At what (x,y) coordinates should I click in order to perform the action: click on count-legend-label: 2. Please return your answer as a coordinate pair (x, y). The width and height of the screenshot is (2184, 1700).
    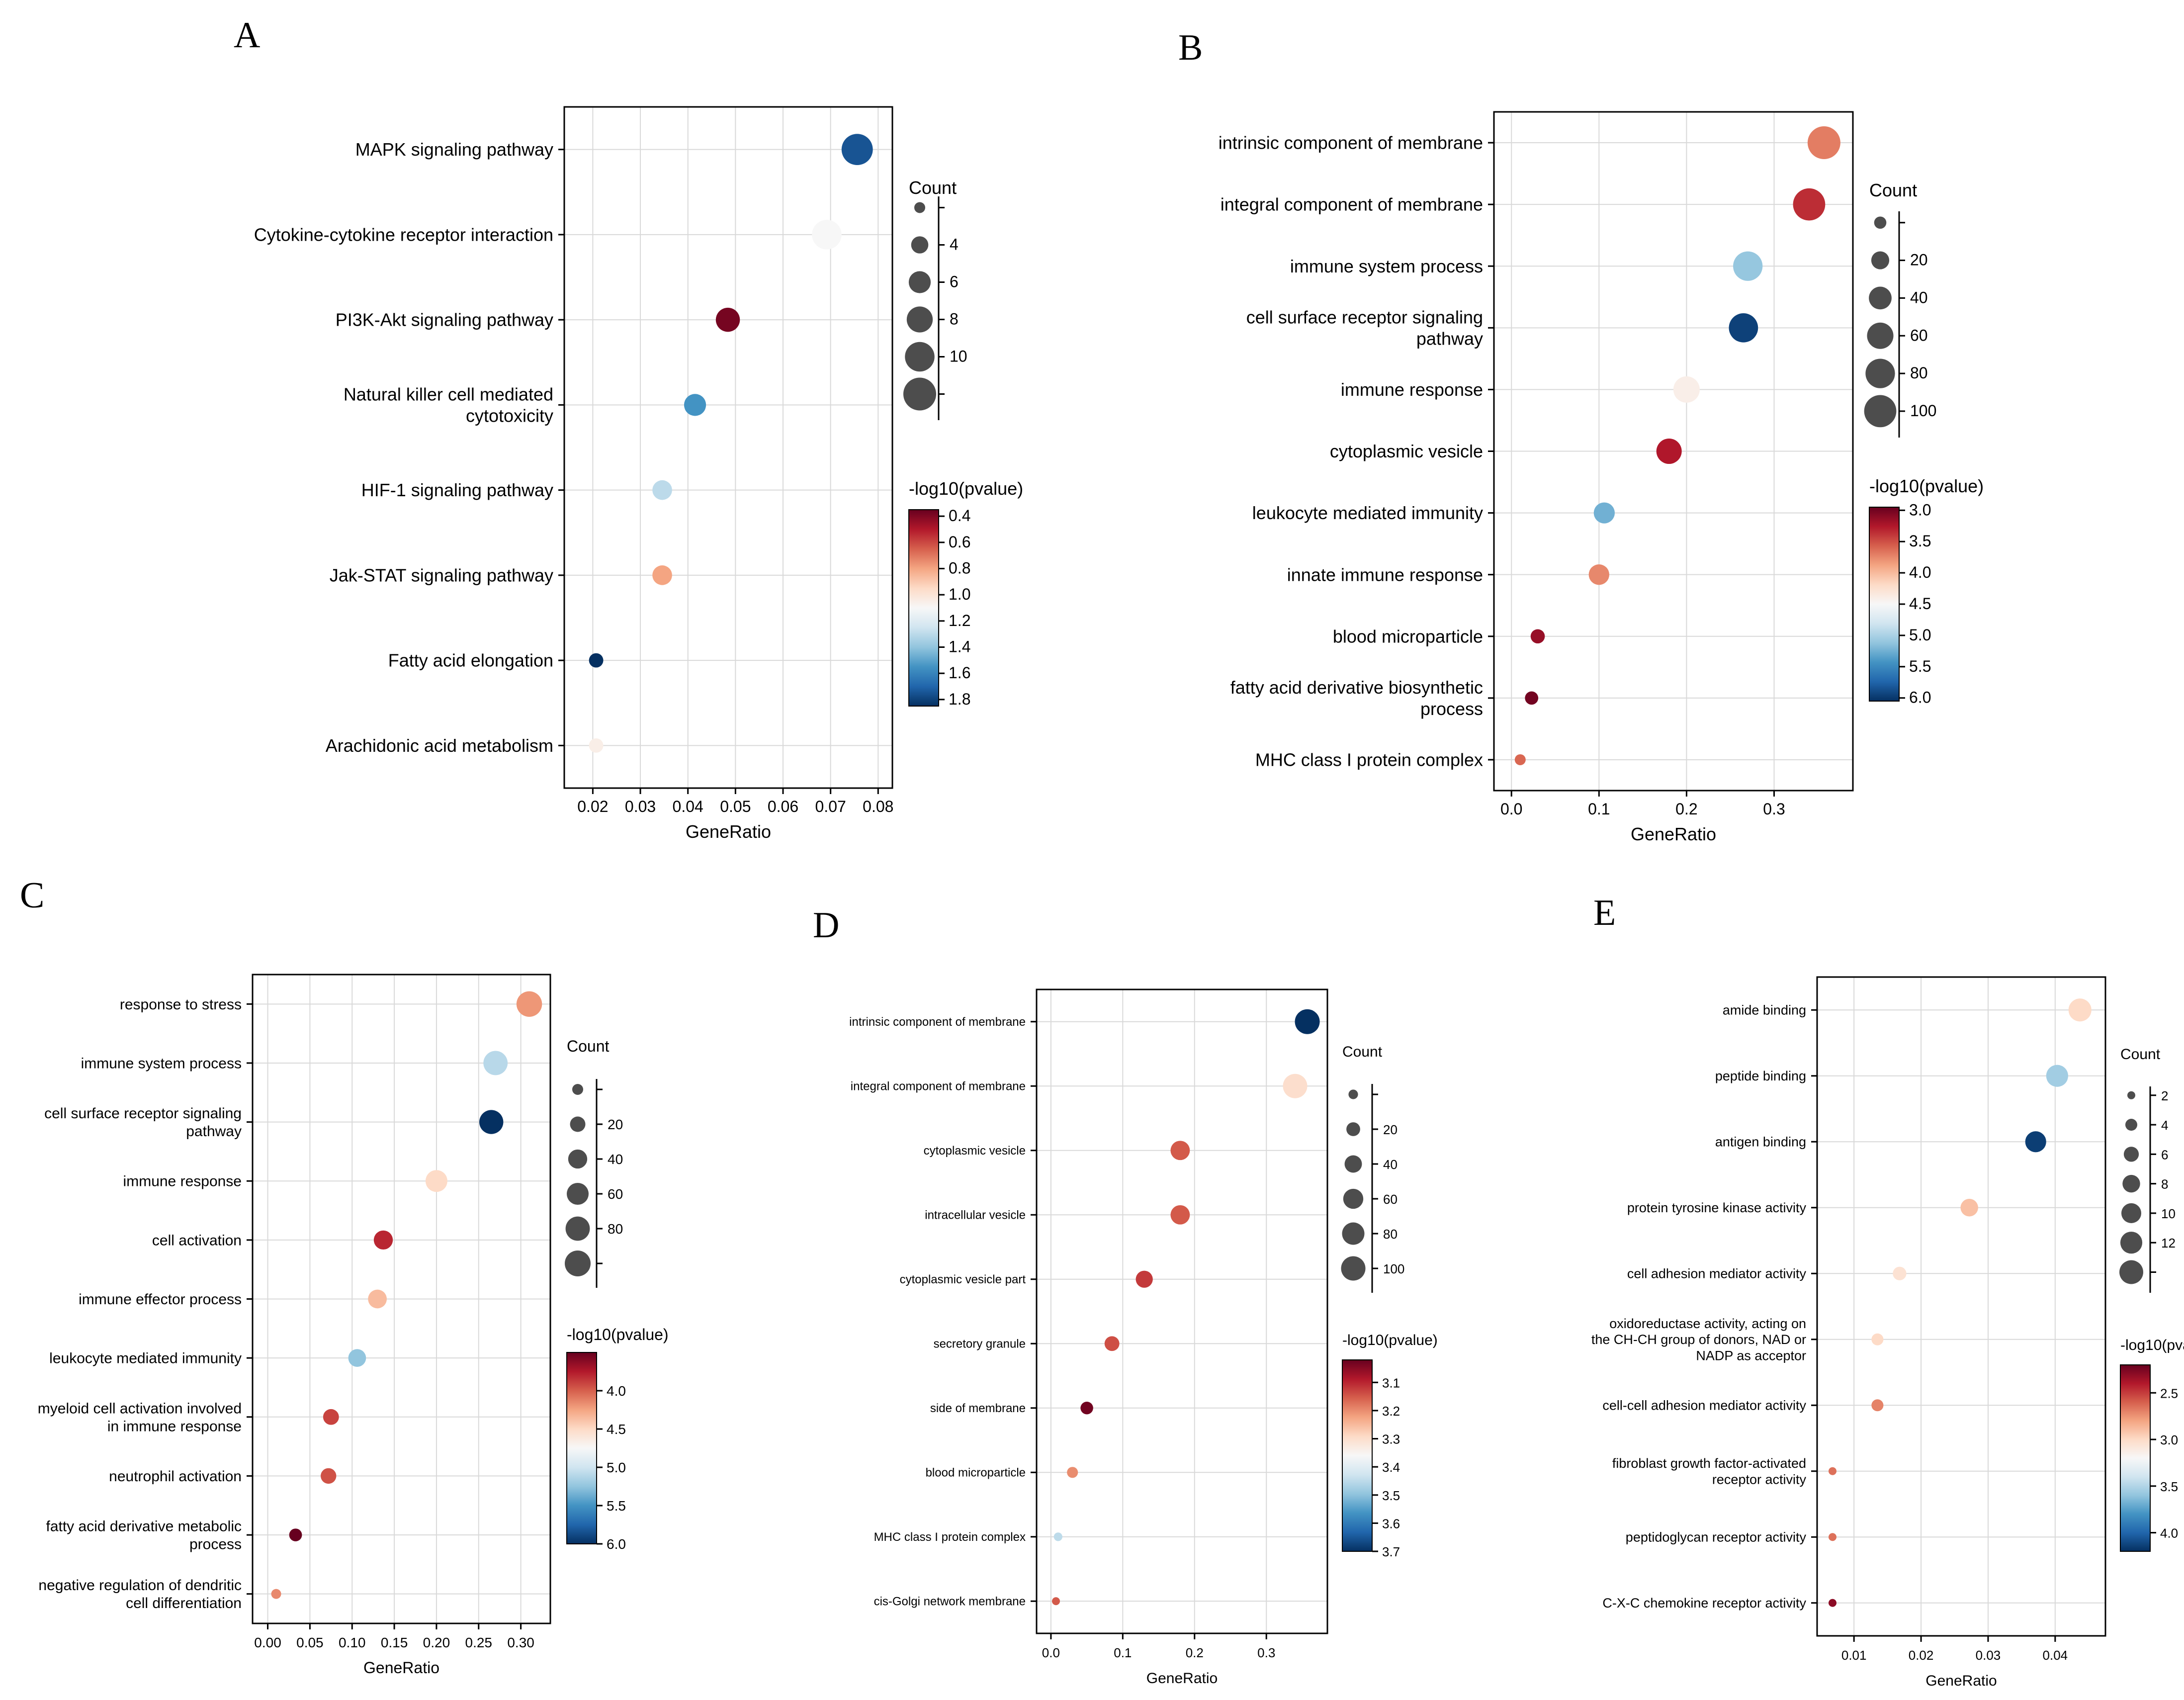
    Looking at the image, I should click on (2164, 1095).